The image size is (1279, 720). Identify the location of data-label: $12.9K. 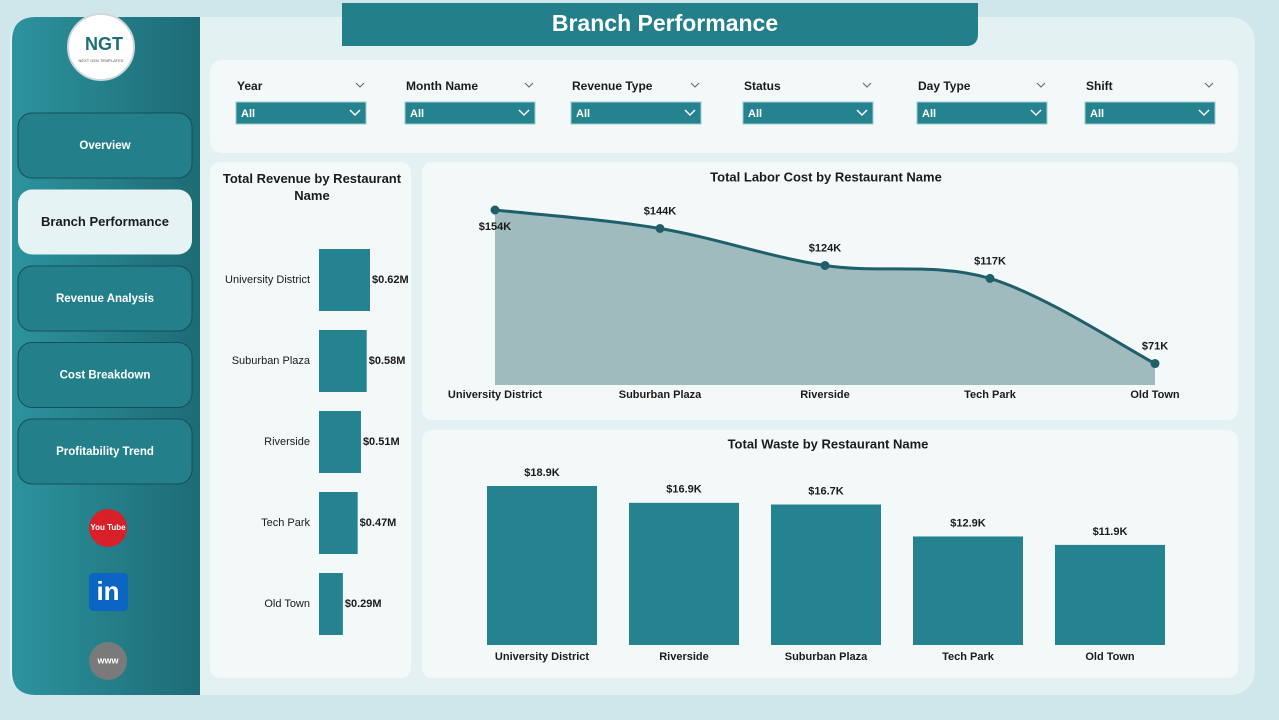
(968, 523).